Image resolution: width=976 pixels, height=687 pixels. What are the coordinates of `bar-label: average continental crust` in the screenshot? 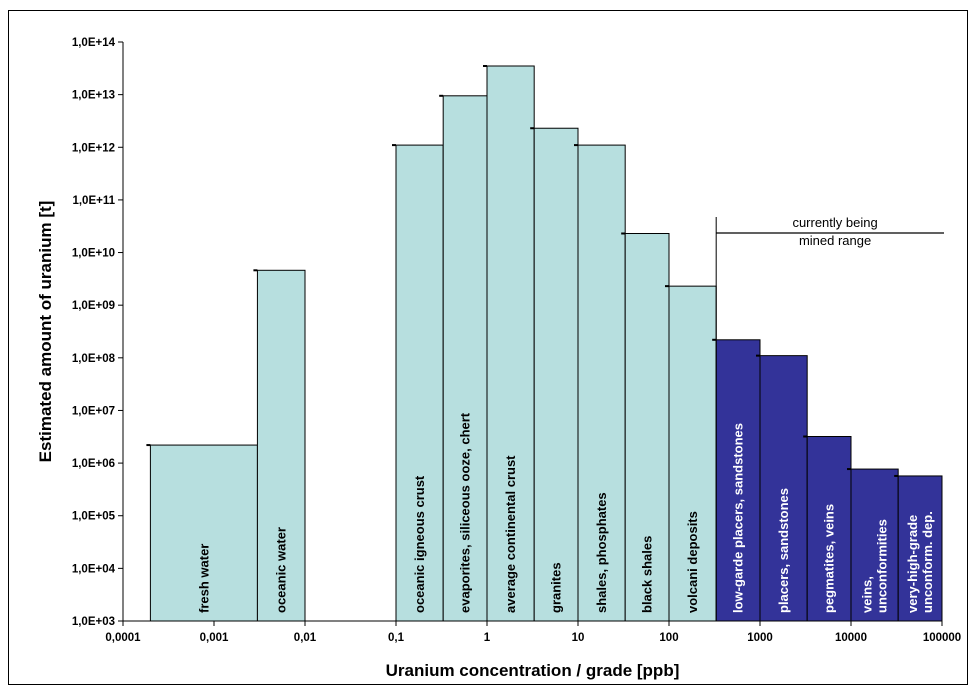 It's located at (510, 534).